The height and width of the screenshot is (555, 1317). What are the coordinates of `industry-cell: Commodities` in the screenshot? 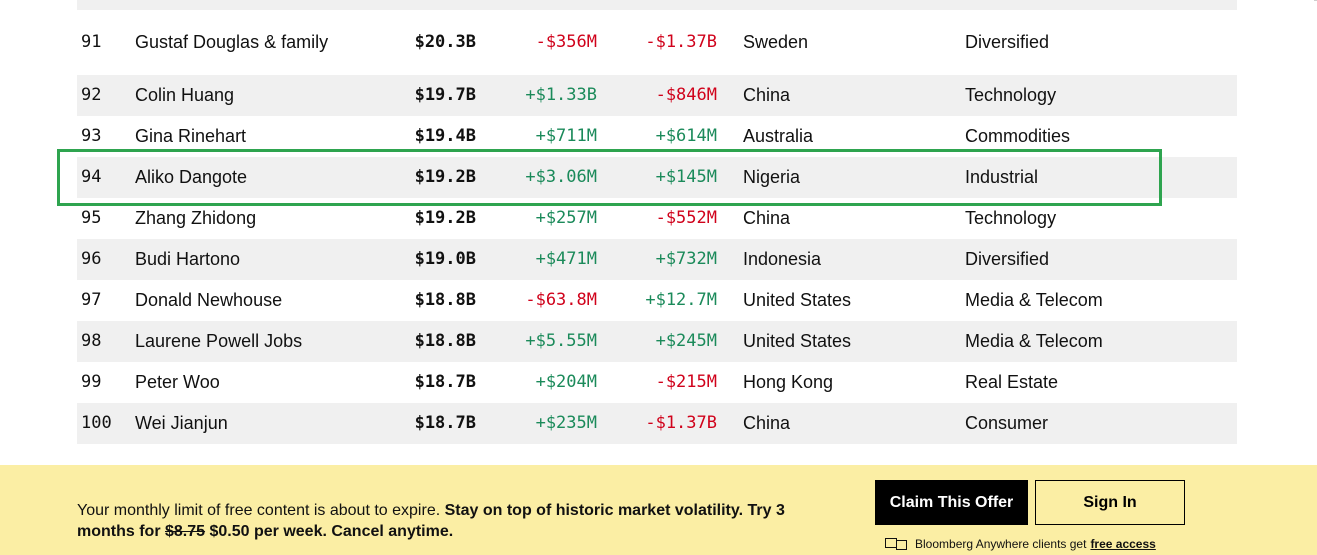 It's located at (1018, 136).